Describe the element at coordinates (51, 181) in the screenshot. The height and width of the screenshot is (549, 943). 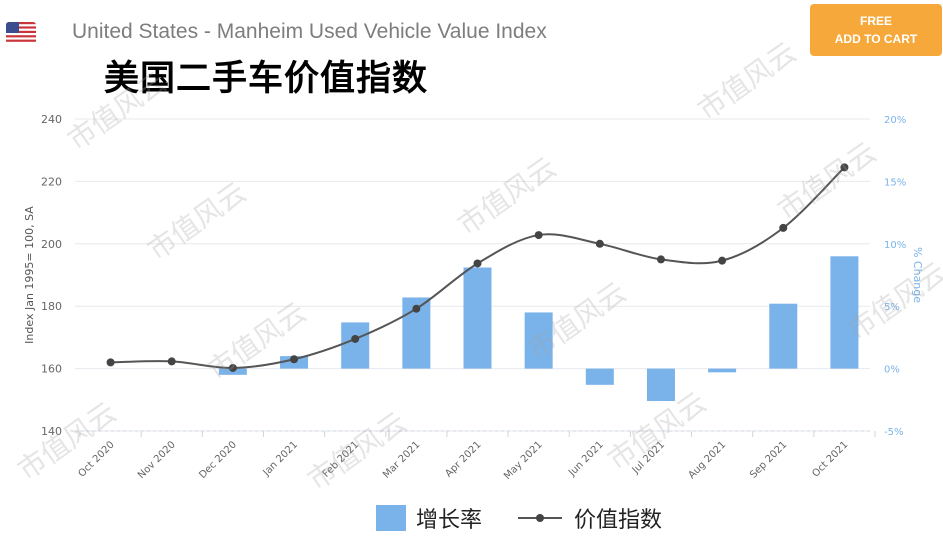
I see `y-left-tick-label: 220` at that location.